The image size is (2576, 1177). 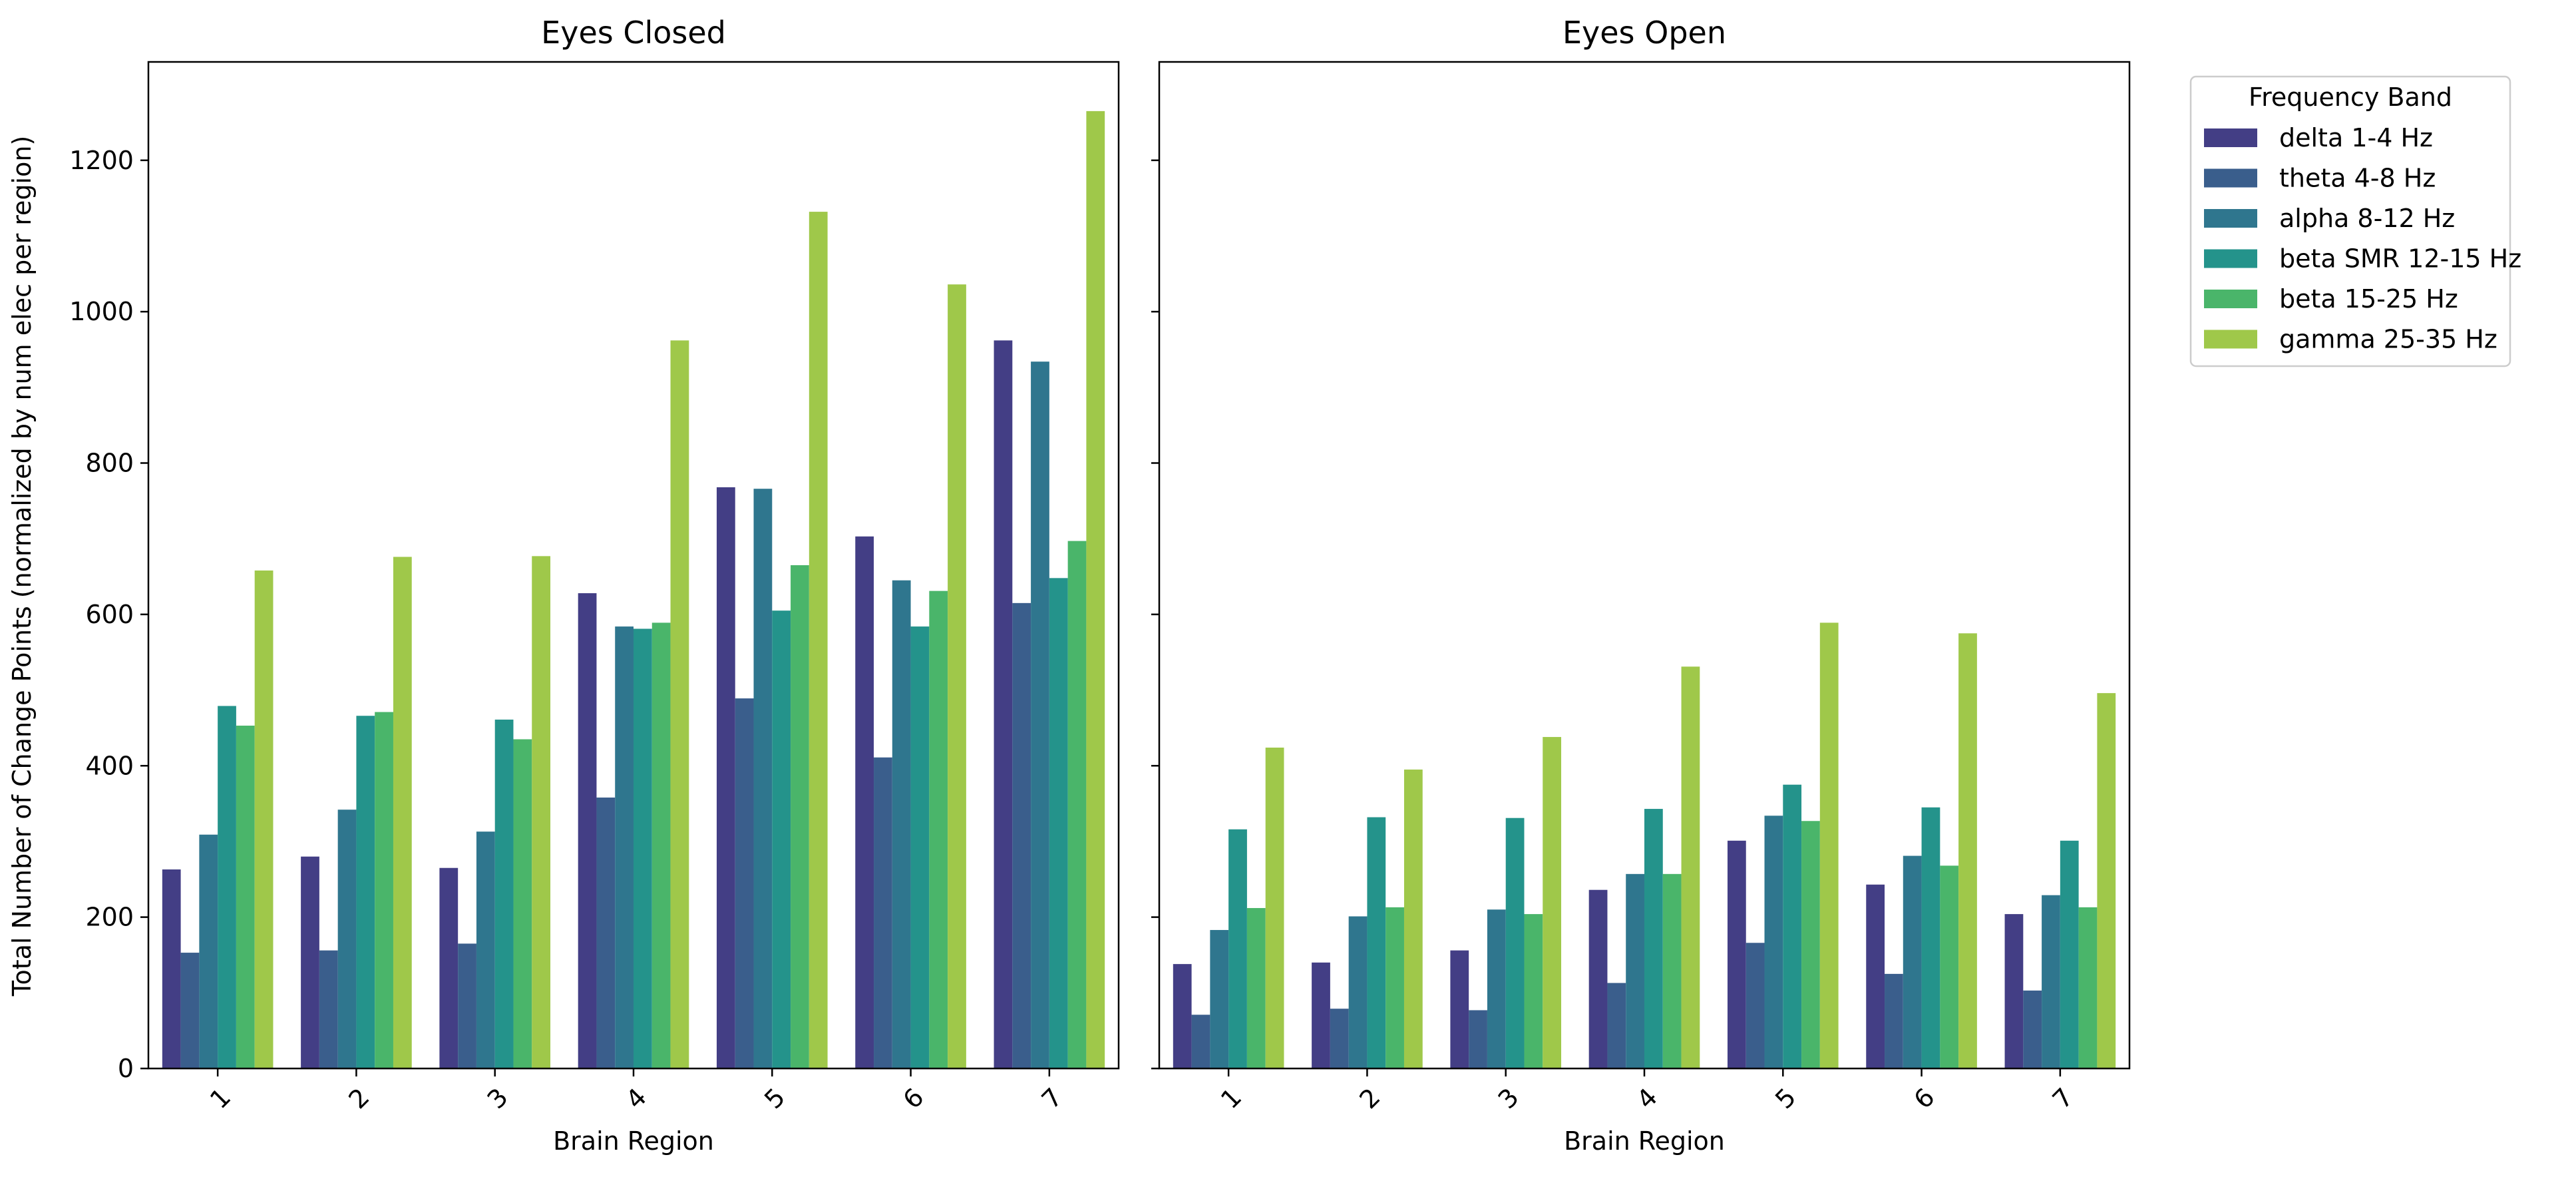 What do you see at coordinates (2357, 178) in the screenshot?
I see `legend-entry: theta 4-8 Hz` at bounding box center [2357, 178].